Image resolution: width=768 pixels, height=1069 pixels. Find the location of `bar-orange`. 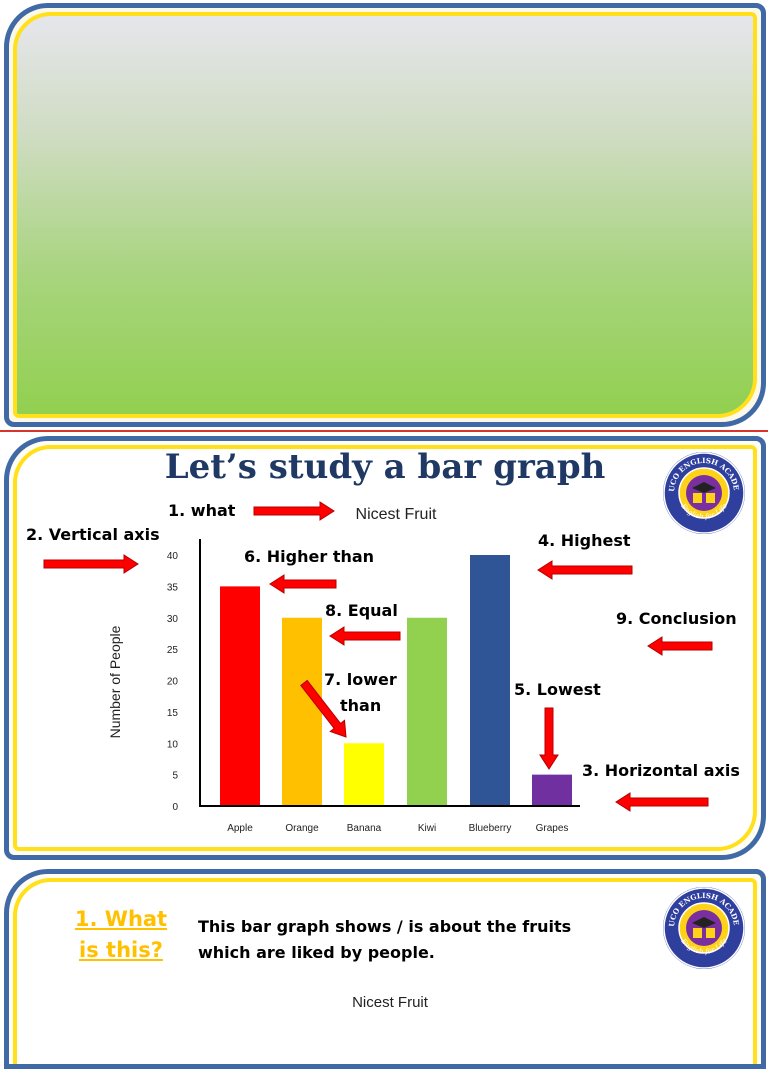

bar-orange is located at coordinates (302, 711).